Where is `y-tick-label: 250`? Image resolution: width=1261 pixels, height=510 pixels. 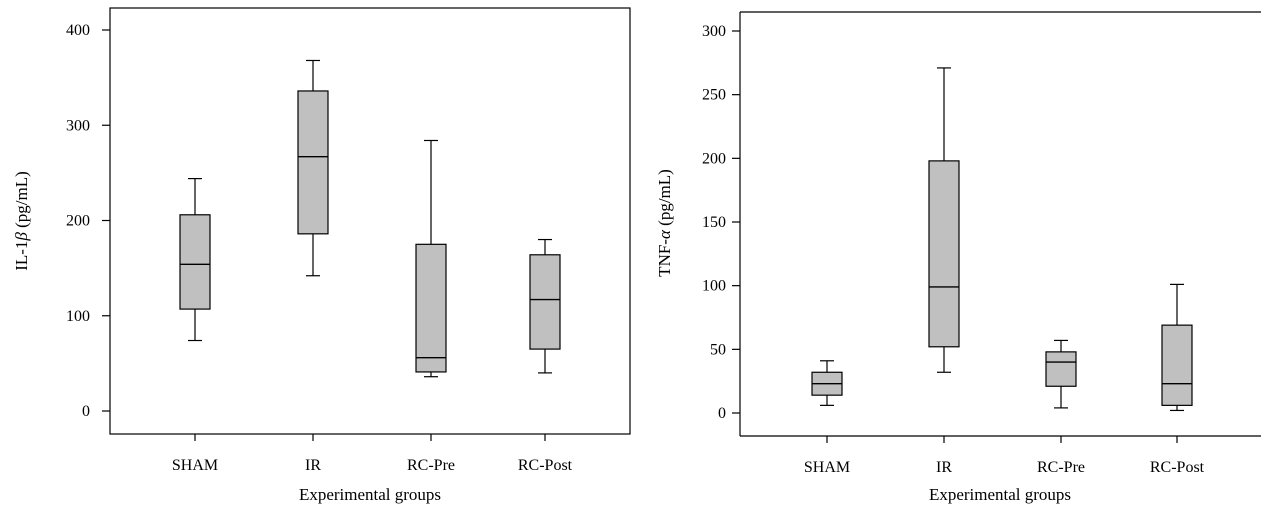 y-tick-label: 250 is located at coordinates (714, 95).